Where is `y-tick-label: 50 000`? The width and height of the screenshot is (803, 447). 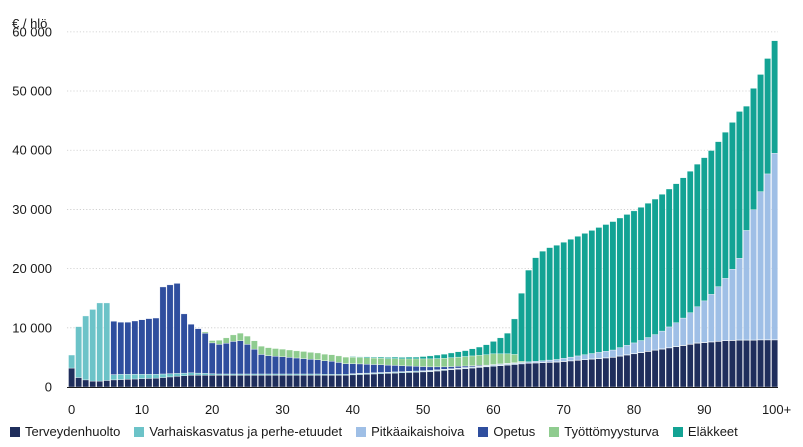
y-tick-label: 50 000 is located at coordinates (32, 91).